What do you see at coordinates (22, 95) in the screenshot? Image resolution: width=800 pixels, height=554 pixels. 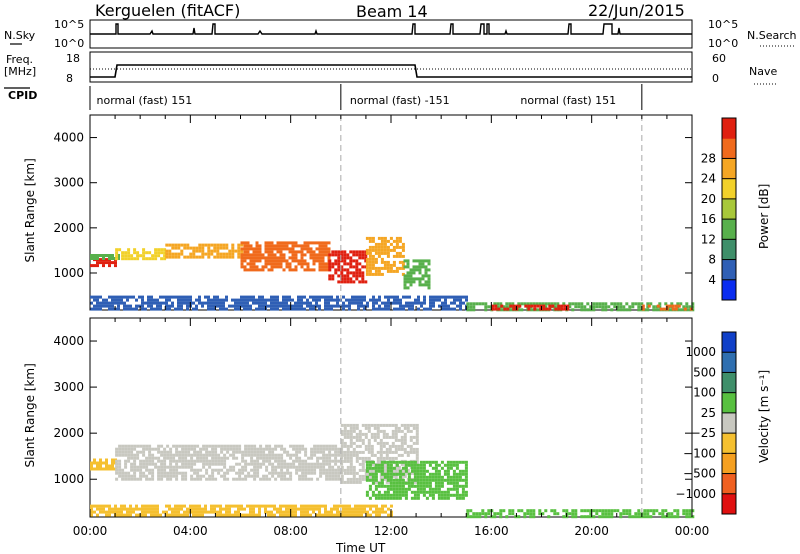 I see `cpid-label: CPID` at bounding box center [22, 95].